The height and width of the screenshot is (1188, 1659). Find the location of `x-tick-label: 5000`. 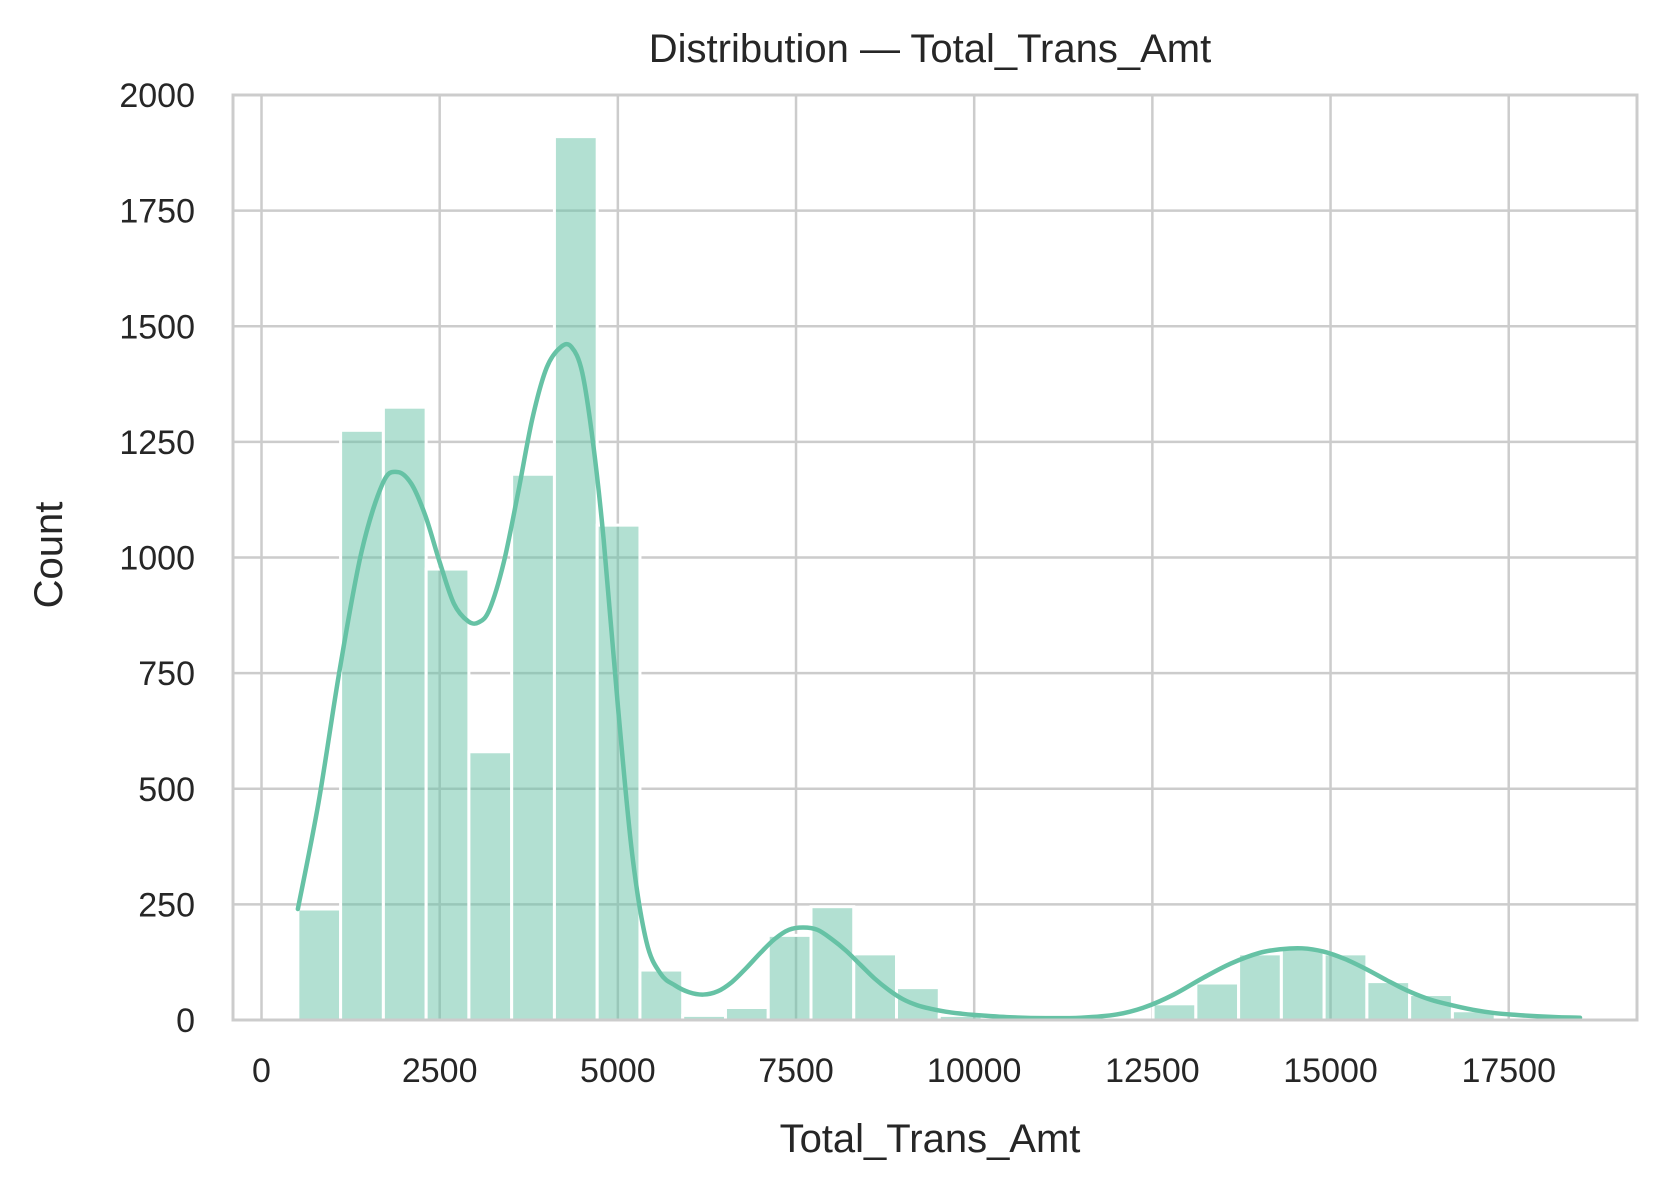

x-tick-label: 5000 is located at coordinates (618, 1071).